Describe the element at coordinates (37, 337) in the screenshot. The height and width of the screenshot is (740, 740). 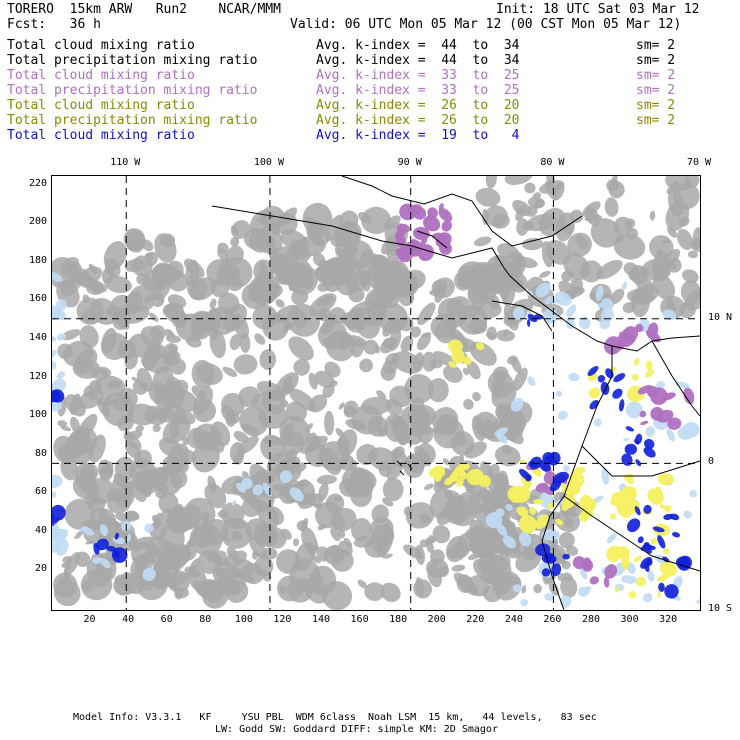
I see `y-tick-label: 140` at that location.